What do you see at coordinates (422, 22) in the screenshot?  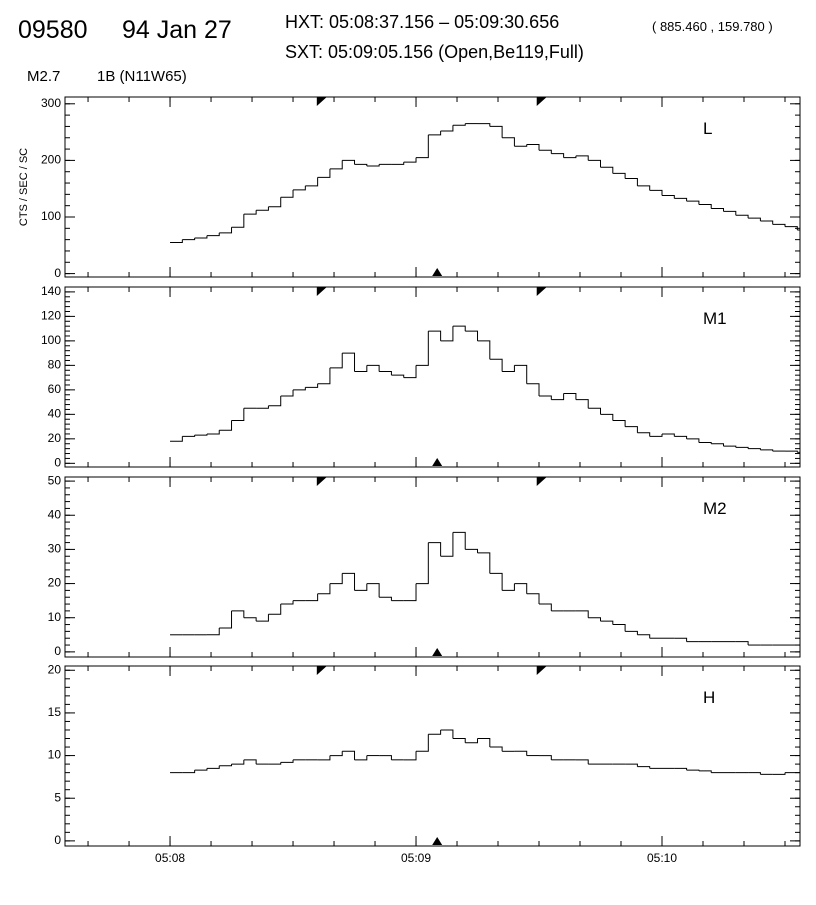 I see `hxt-interval: HXT: 05:08:37.156 – 05:09:30.656` at bounding box center [422, 22].